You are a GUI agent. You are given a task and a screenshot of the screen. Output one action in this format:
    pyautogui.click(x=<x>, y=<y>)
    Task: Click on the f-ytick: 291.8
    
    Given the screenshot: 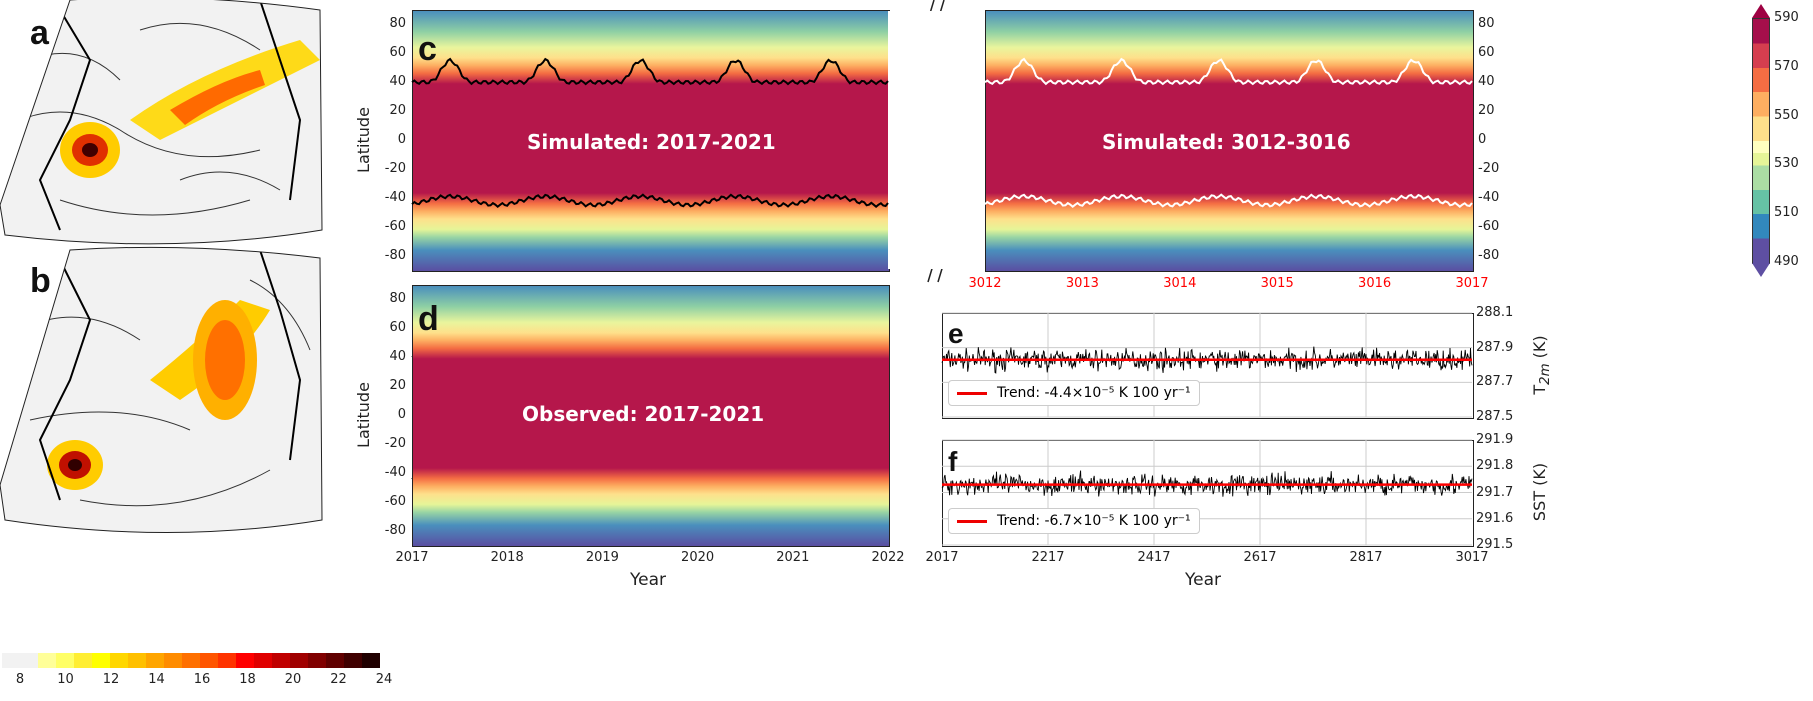 What is the action you would take?
    pyautogui.click(x=1495, y=466)
    